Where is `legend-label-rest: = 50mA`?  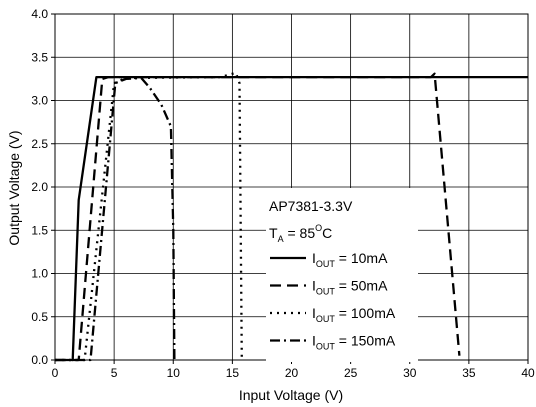 legend-label-rest: = 50mA is located at coordinates (361, 286).